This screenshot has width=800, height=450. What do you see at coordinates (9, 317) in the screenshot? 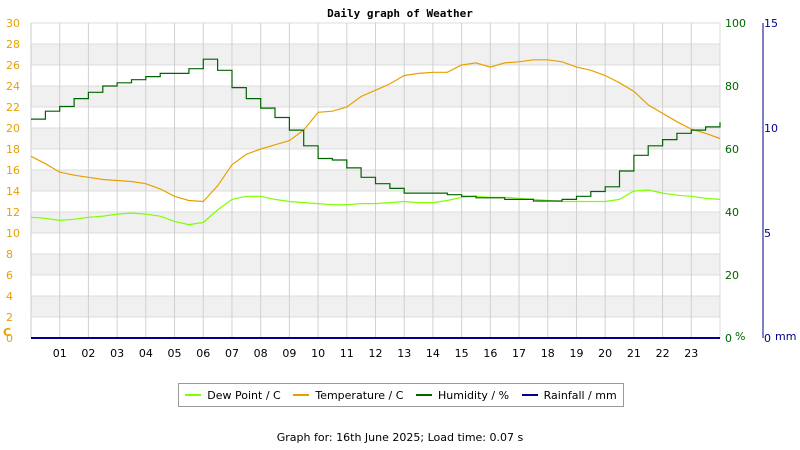
I see `temp-tick-label: 2` at bounding box center [9, 317].